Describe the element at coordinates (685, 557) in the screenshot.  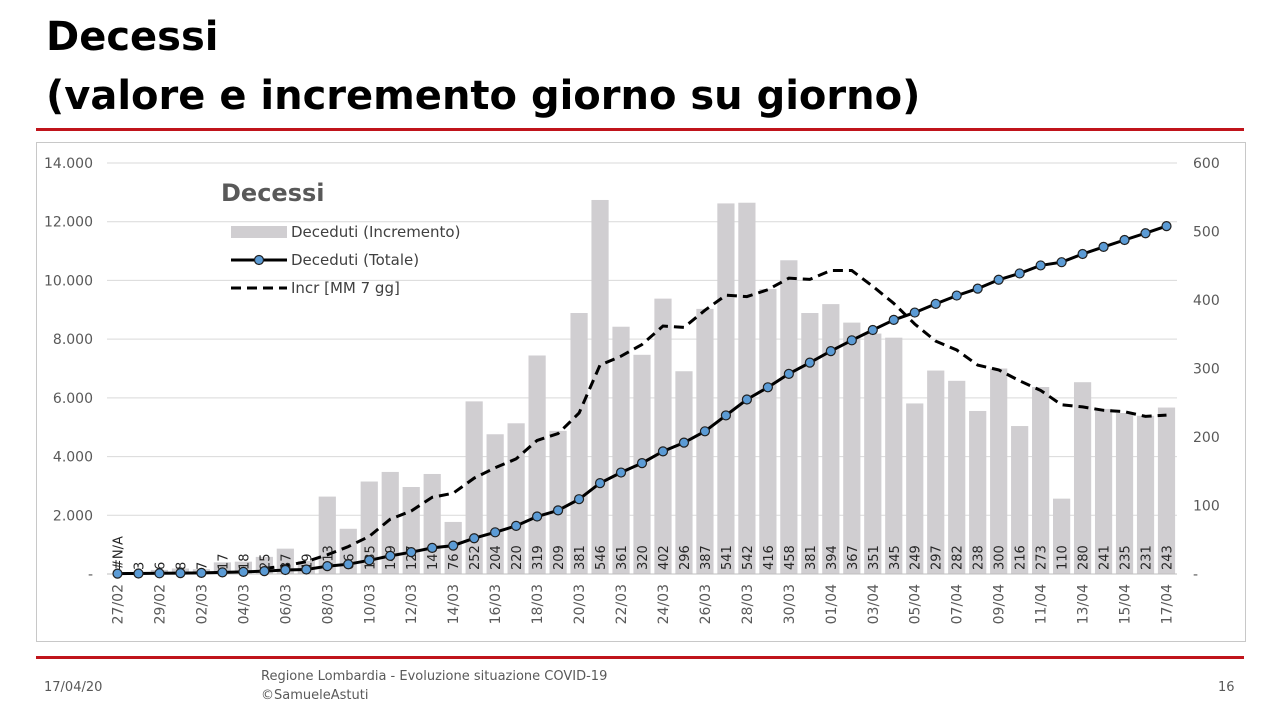
I see `increment-data-label: 296` at that location.